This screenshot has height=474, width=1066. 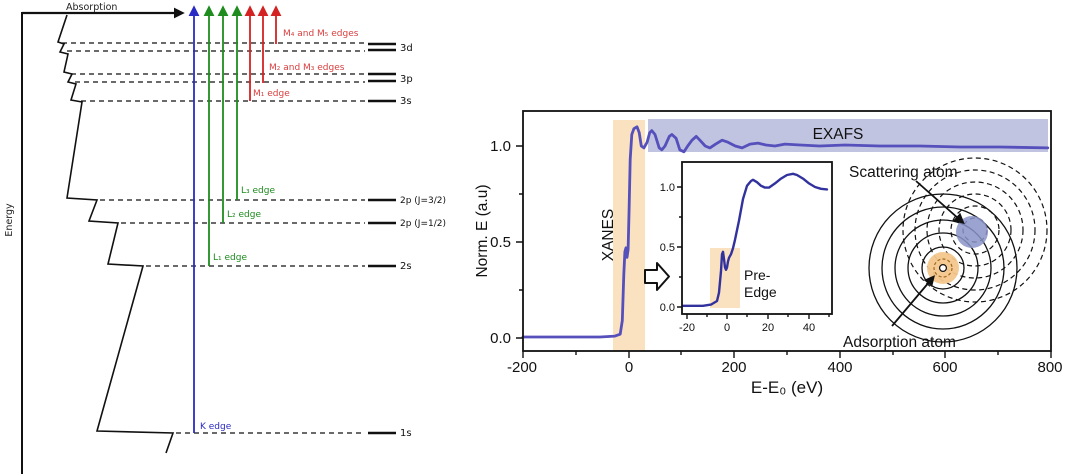 What do you see at coordinates (321, 34) in the screenshot?
I see `m45-edge-label: M₄ and M₅ edges` at bounding box center [321, 34].